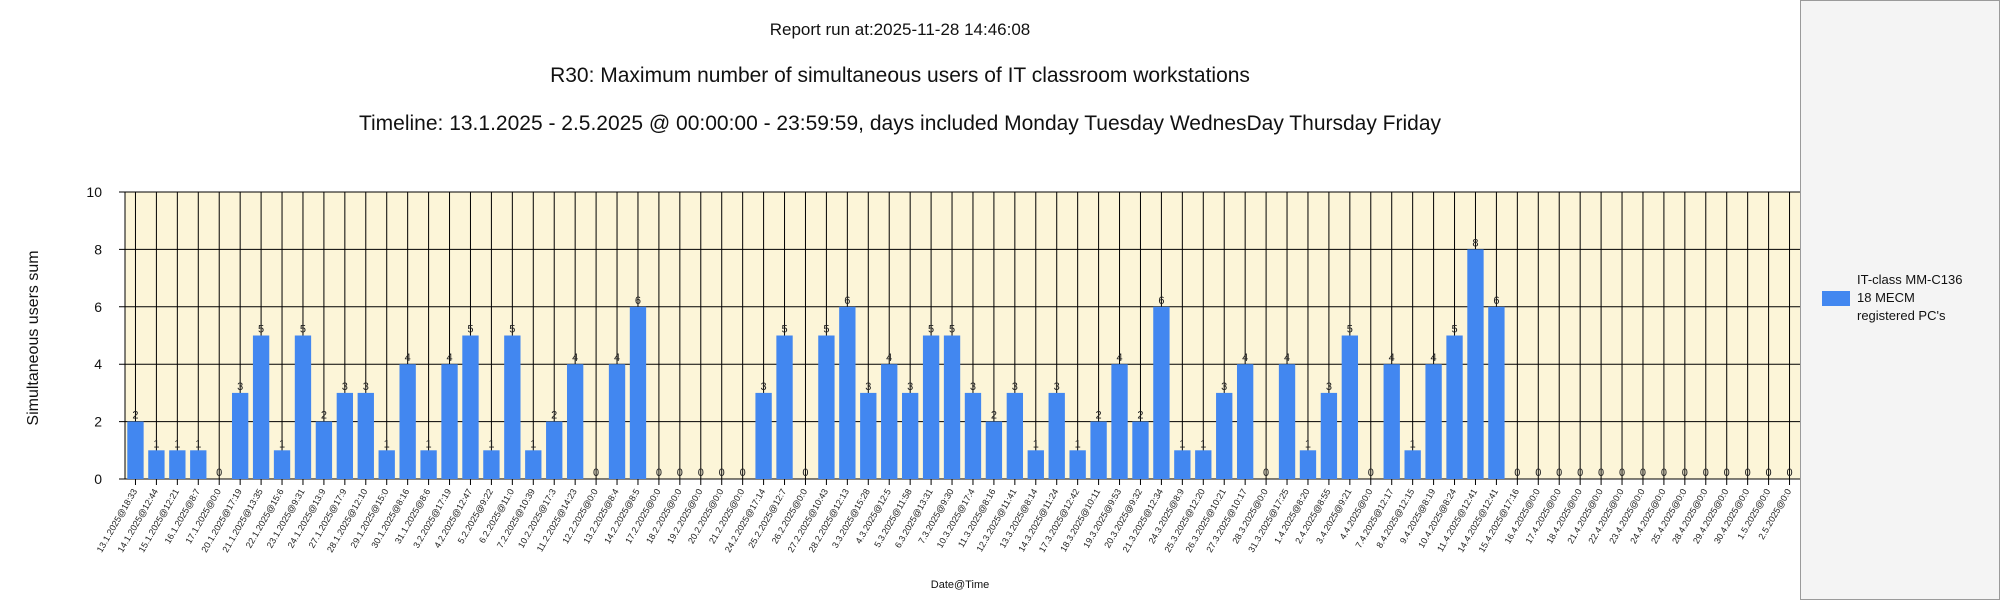 This screenshot has width=2000, height=600. I want to click on y-tick-label: 0, so click(98, 479).